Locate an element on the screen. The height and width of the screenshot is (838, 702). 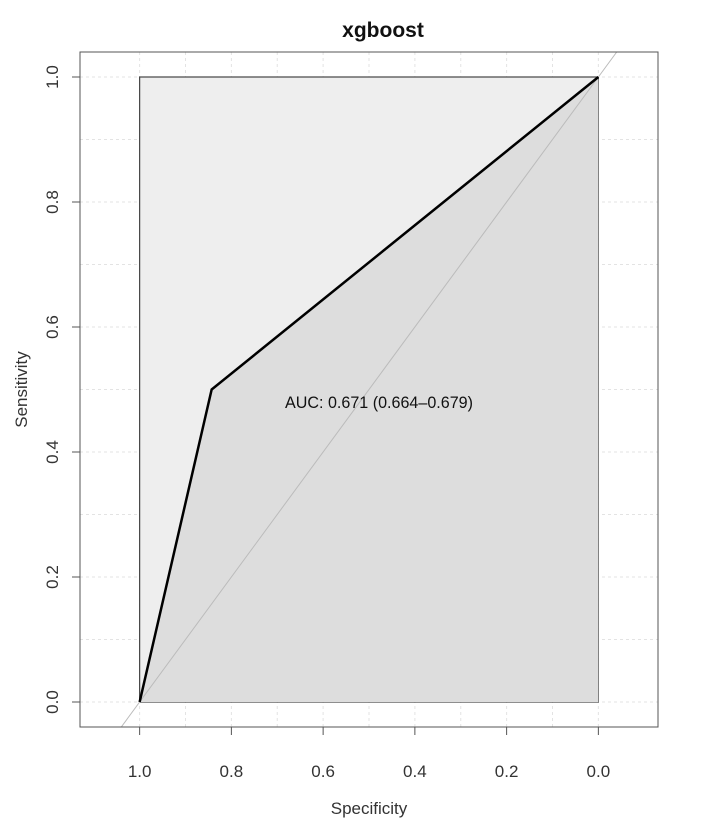
x-axis: 1.0 0.8 0.6 0.4 0.2 0.0 is located at coordinates (369, 754).